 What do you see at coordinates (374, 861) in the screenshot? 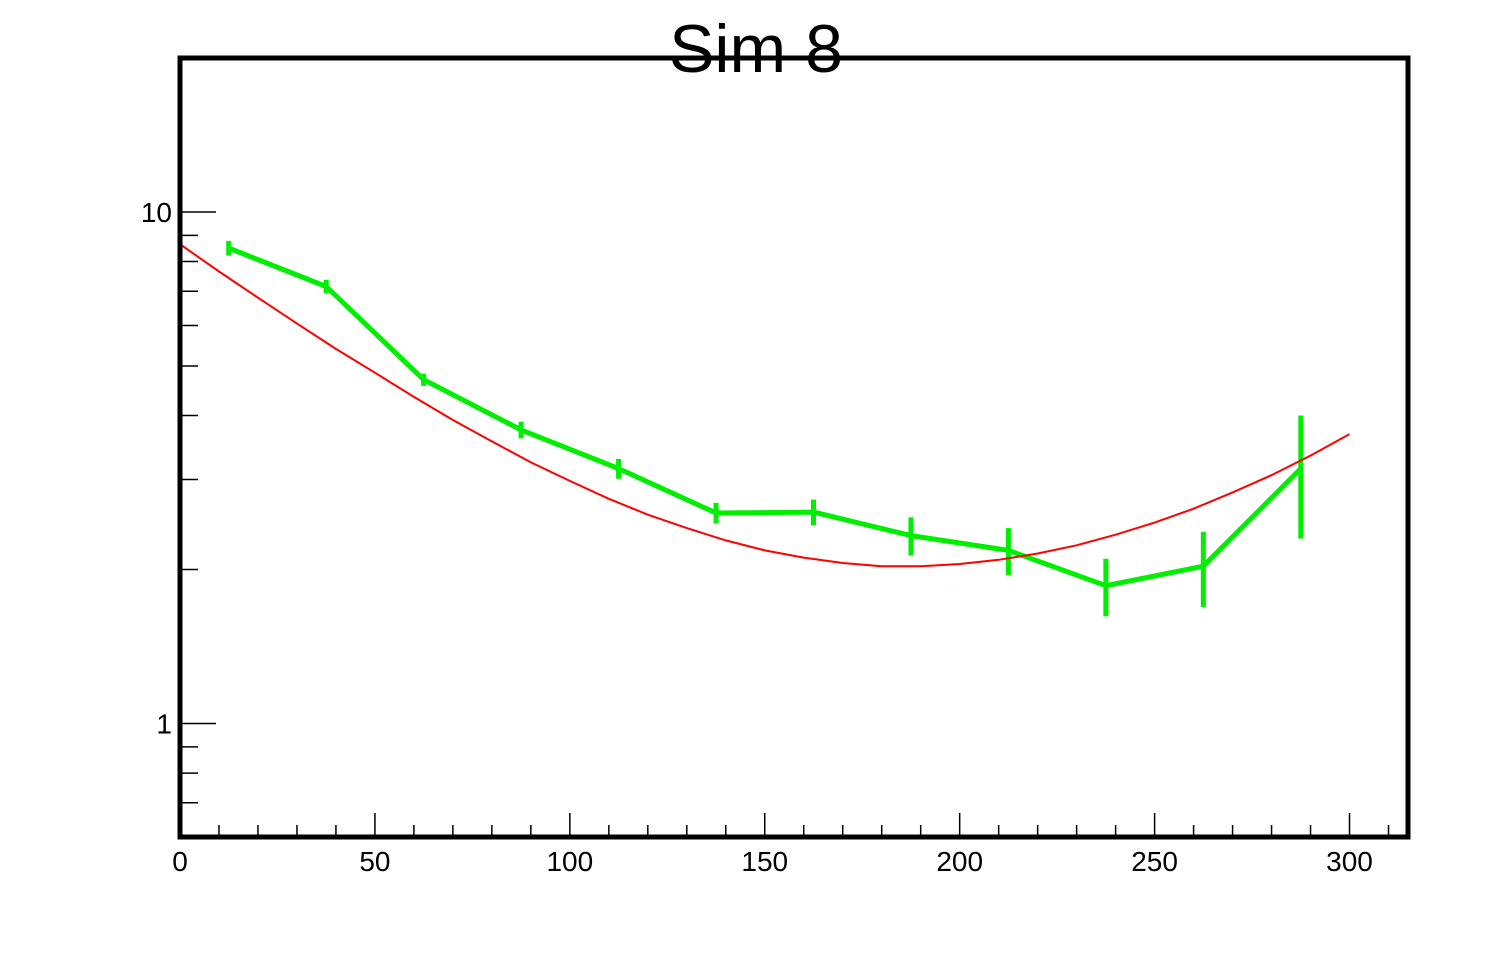
I see `x-tick-label: 50` at bounding box center [374, 861].